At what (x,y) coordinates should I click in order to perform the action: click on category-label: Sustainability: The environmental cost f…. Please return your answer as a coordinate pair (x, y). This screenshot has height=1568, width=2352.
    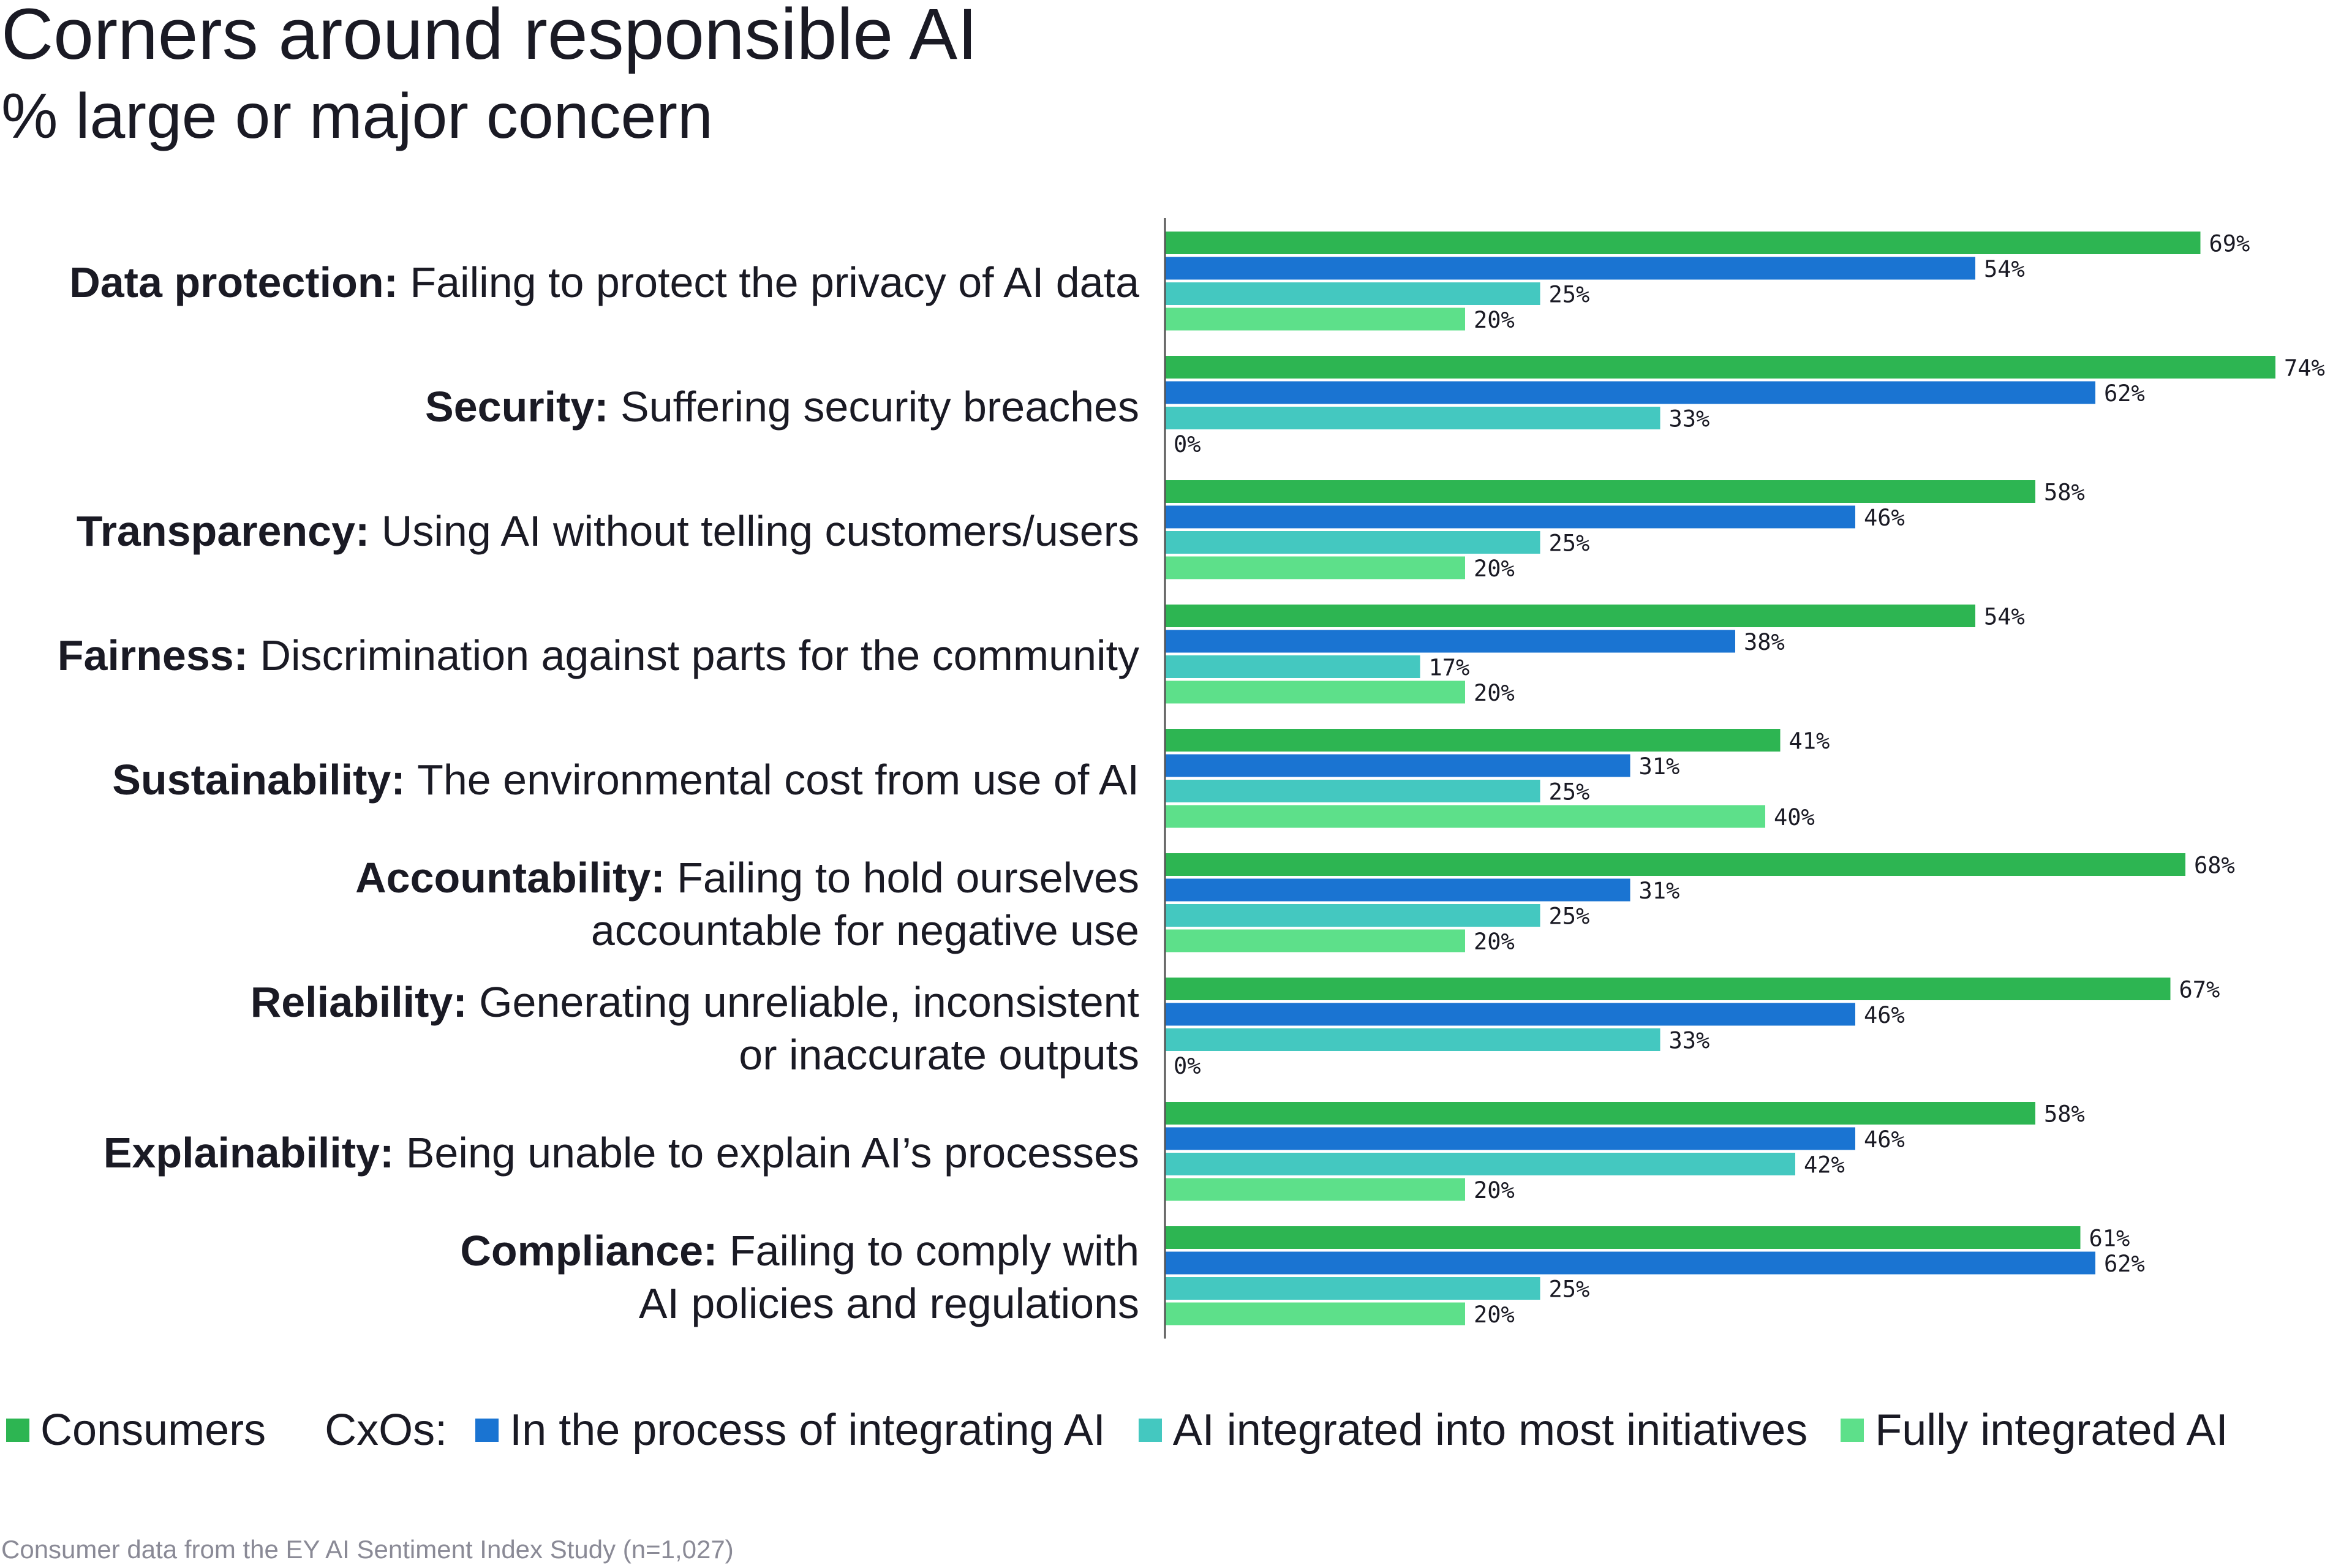
    Looking at the image, I should click on (626, 780).